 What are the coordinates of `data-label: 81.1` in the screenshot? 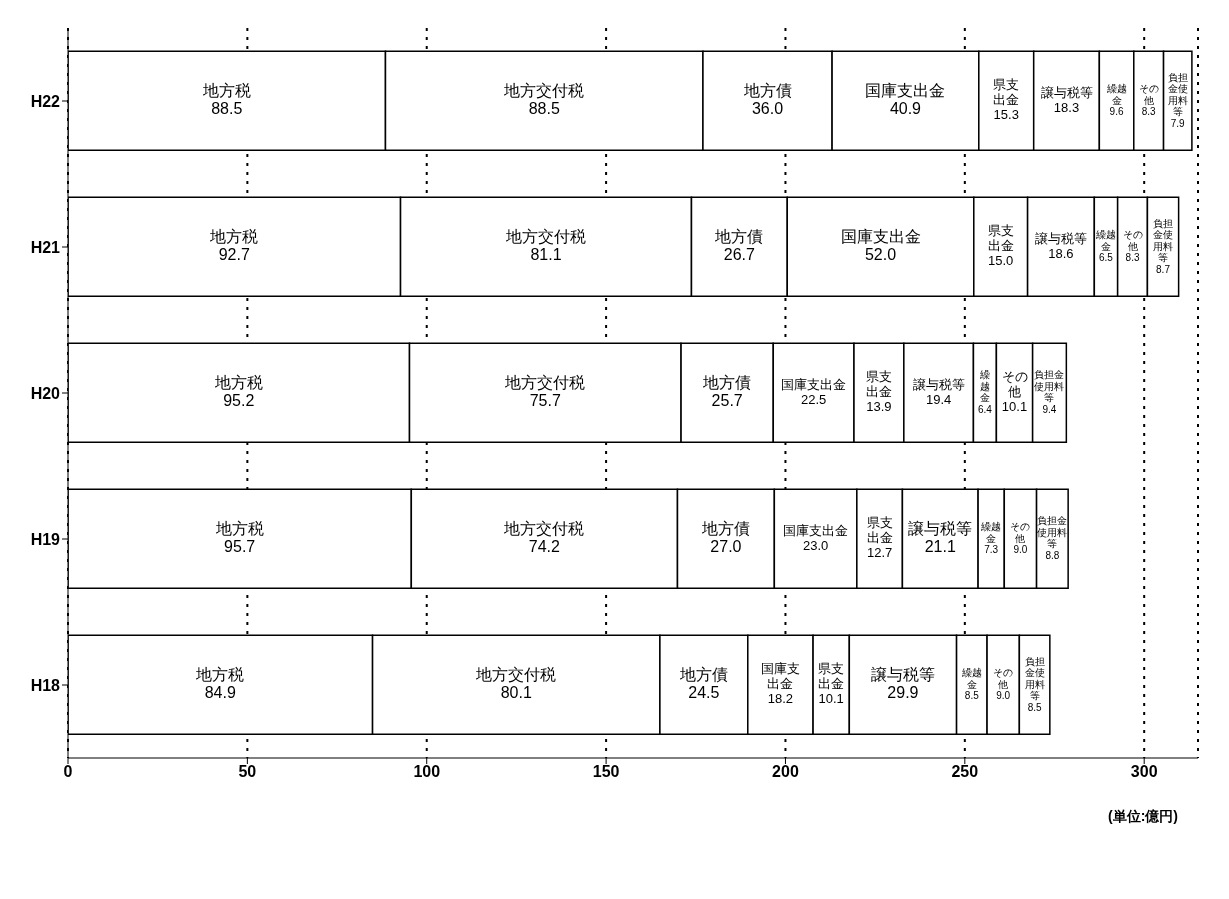 It's located at (546, 255).